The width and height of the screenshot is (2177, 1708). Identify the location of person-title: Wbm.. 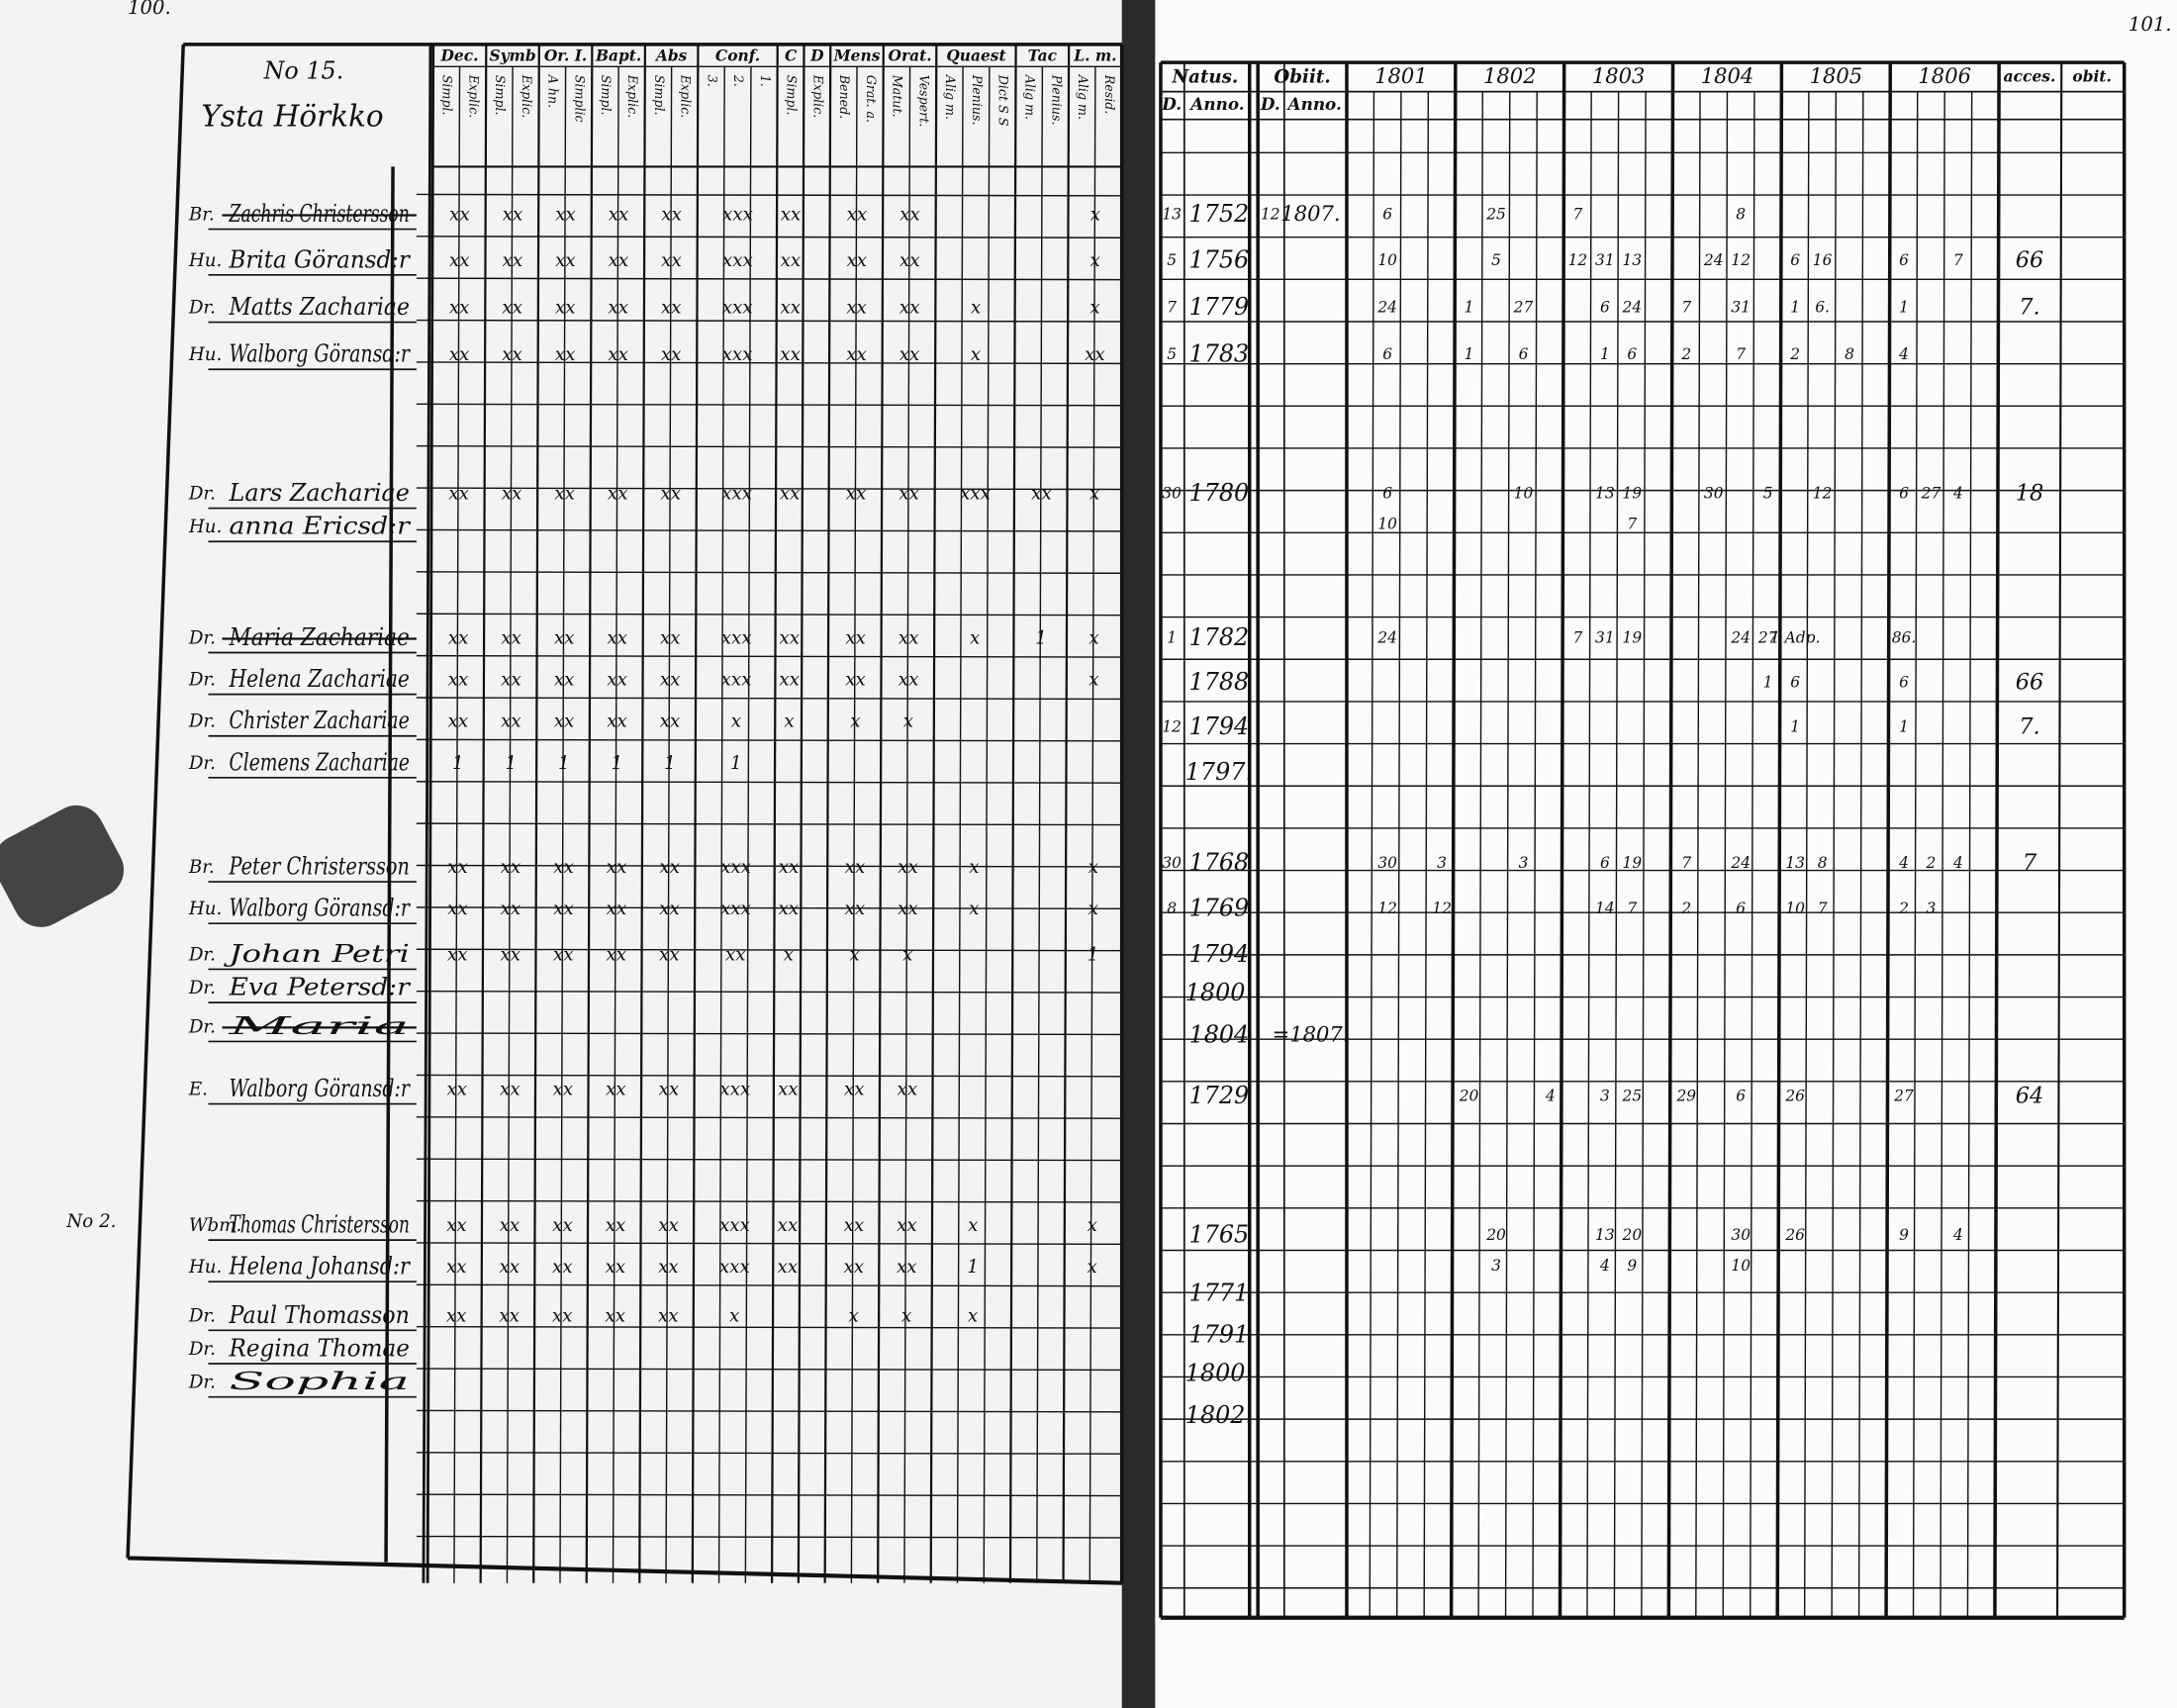
(215, 1225).